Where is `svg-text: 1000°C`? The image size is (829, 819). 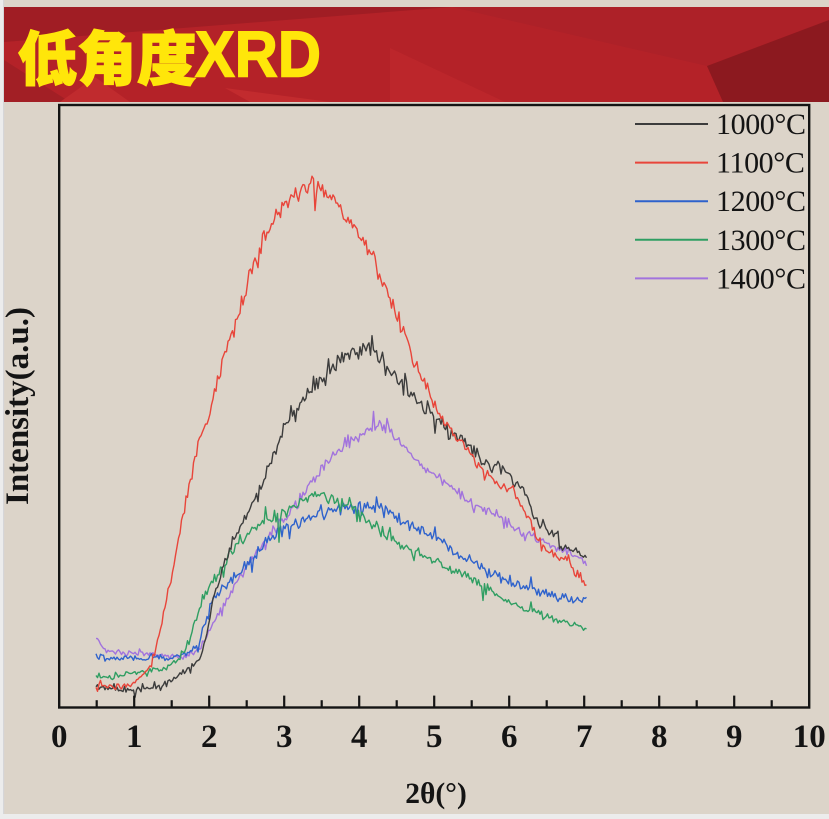 svg-text: 1000°C is located at coordinates (761, 124).